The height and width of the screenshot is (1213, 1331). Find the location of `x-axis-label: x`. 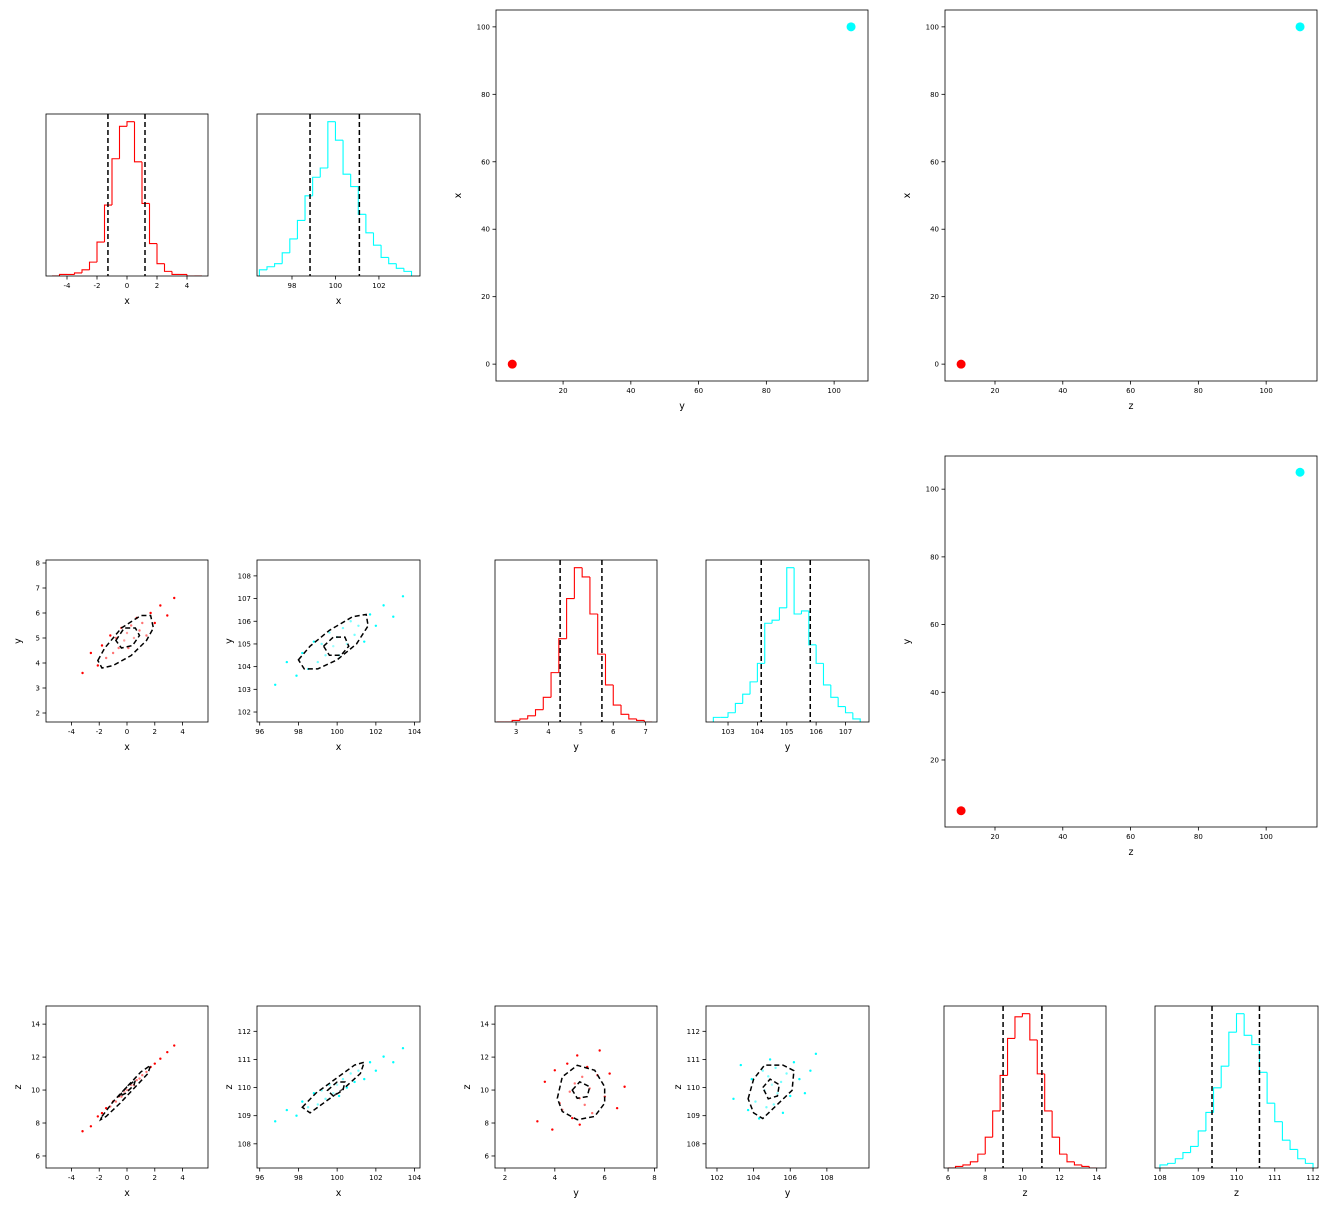

x-axis-label: x is located at coordinates (127, 1193).